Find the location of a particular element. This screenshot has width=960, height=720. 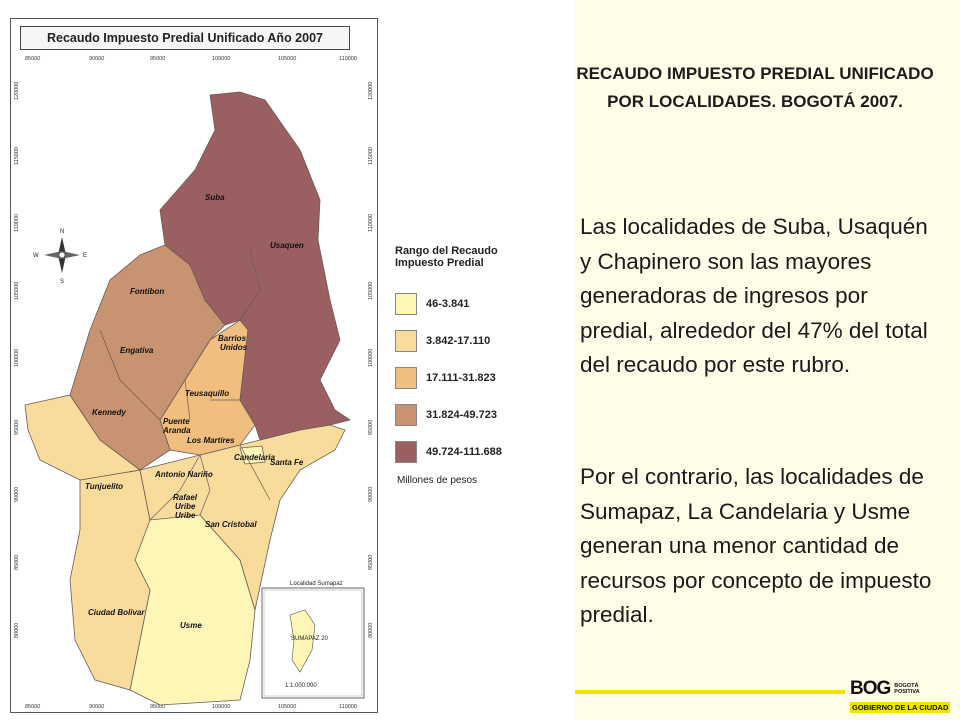

svg-text: N is located at coordinates (62, 232).